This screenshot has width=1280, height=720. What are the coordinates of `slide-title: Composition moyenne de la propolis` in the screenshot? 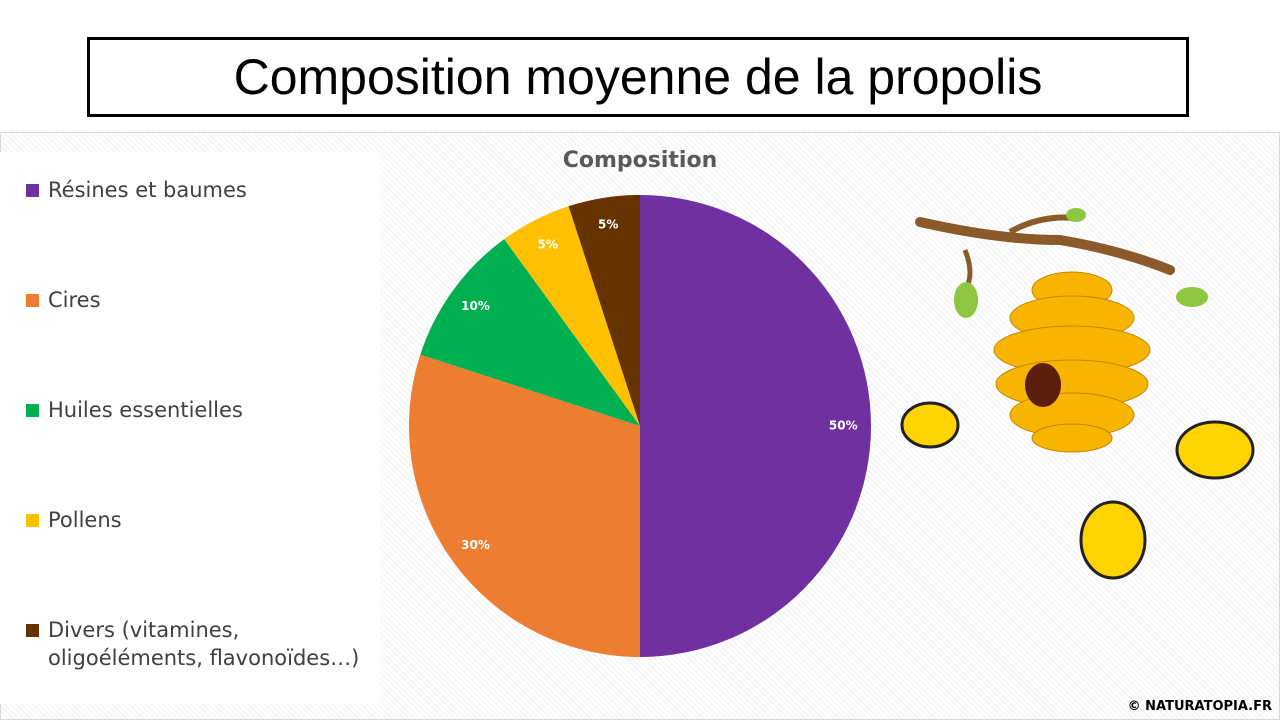 It's located at (638, 77).